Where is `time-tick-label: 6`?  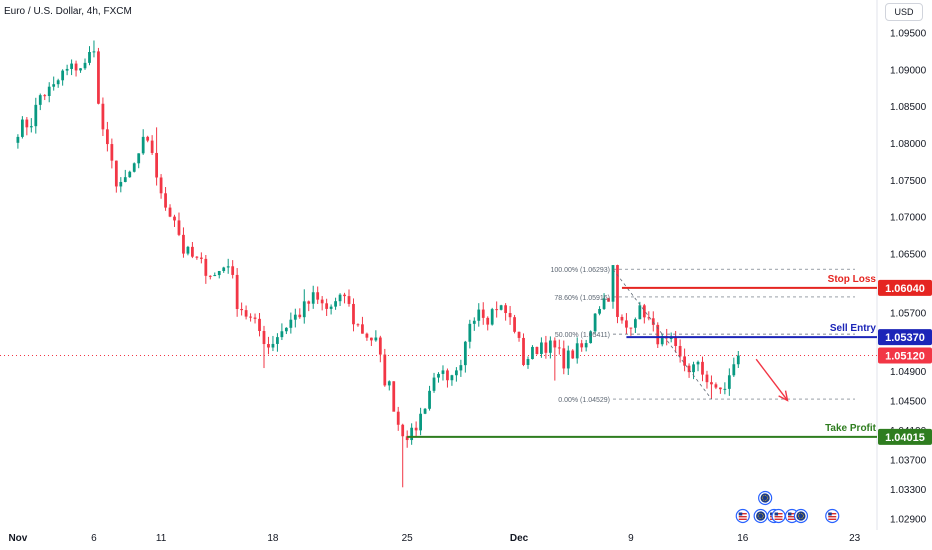 time-tick-label: 6 is located at coordinates (94, 538).